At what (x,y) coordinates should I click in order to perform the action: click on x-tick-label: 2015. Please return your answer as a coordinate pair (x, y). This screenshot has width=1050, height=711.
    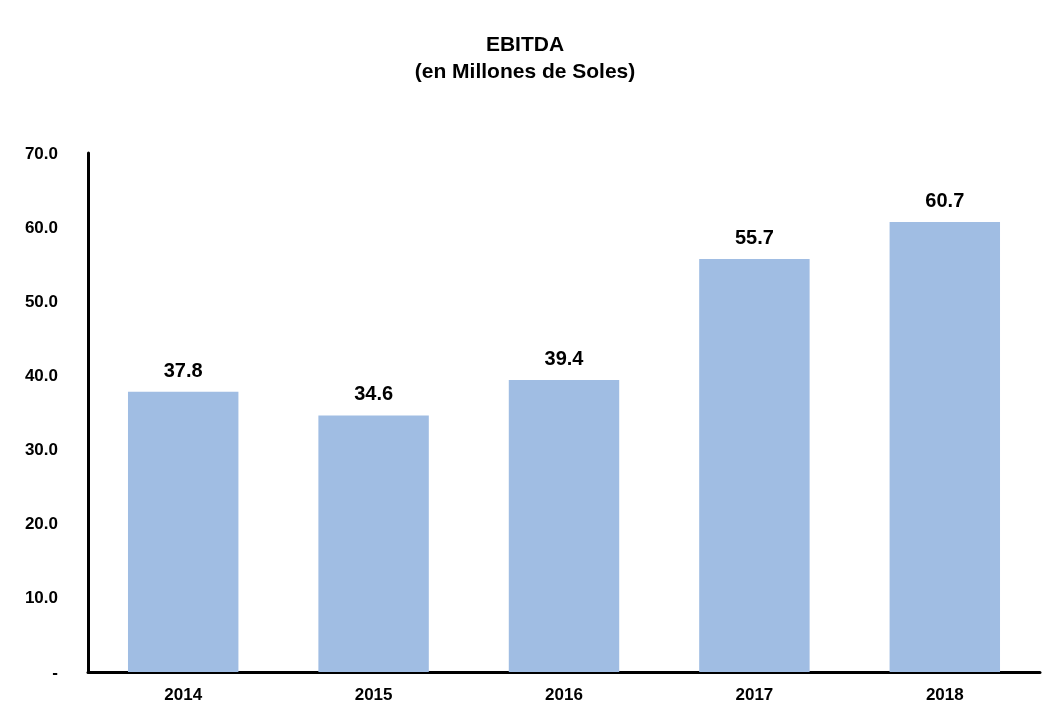
    Looking at the image, I should click on (373, 694).